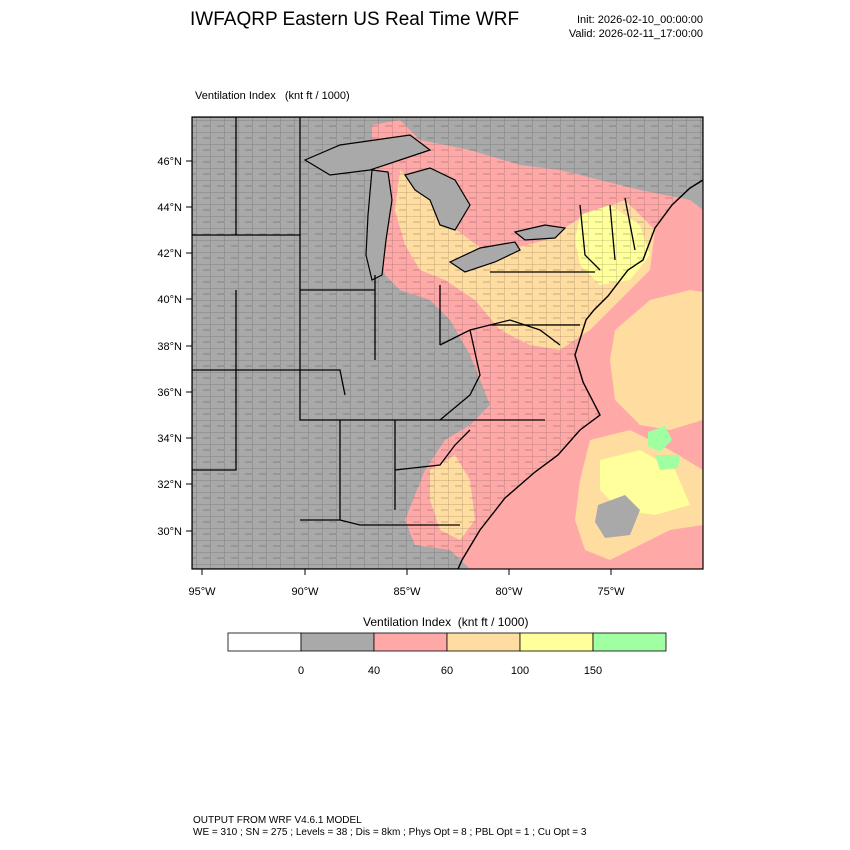 This screenshot has width=850, height=850. Describe the element at coordinates (447, 671) in the screenshot. I see `legend-tick-label: 60` at that location.